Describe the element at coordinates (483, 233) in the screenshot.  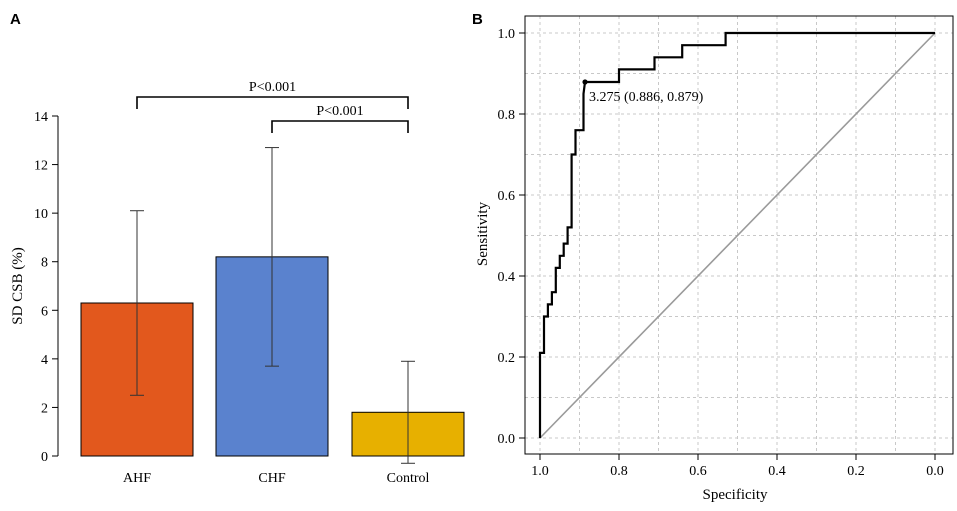
I see `panel-b-y-label: Sensitivity` at that location.